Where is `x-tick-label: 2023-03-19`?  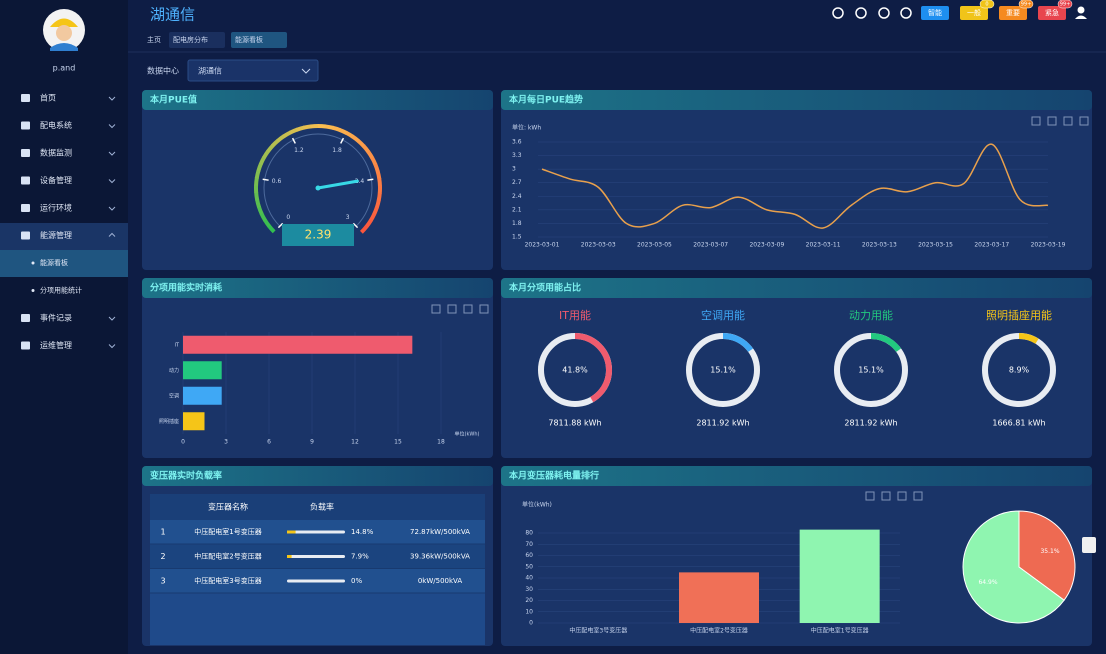
x-tick-label: 2023-03-19 is located at coordinates (1048, 245).